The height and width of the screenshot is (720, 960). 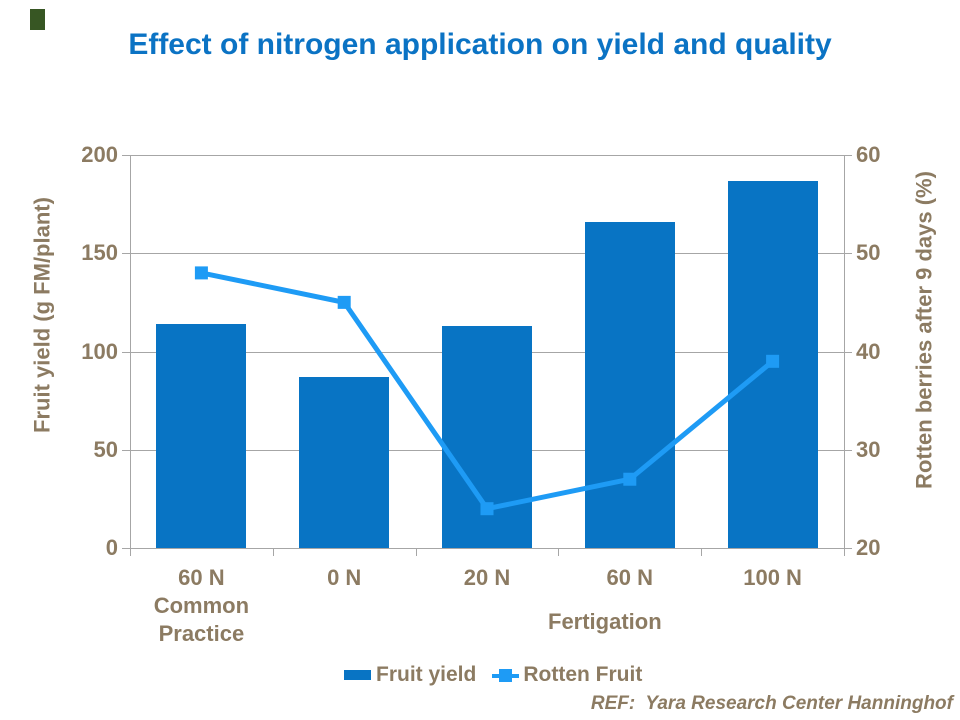 I want to click on y2-axis-tick-label: 50, so click(x=868, y=253).